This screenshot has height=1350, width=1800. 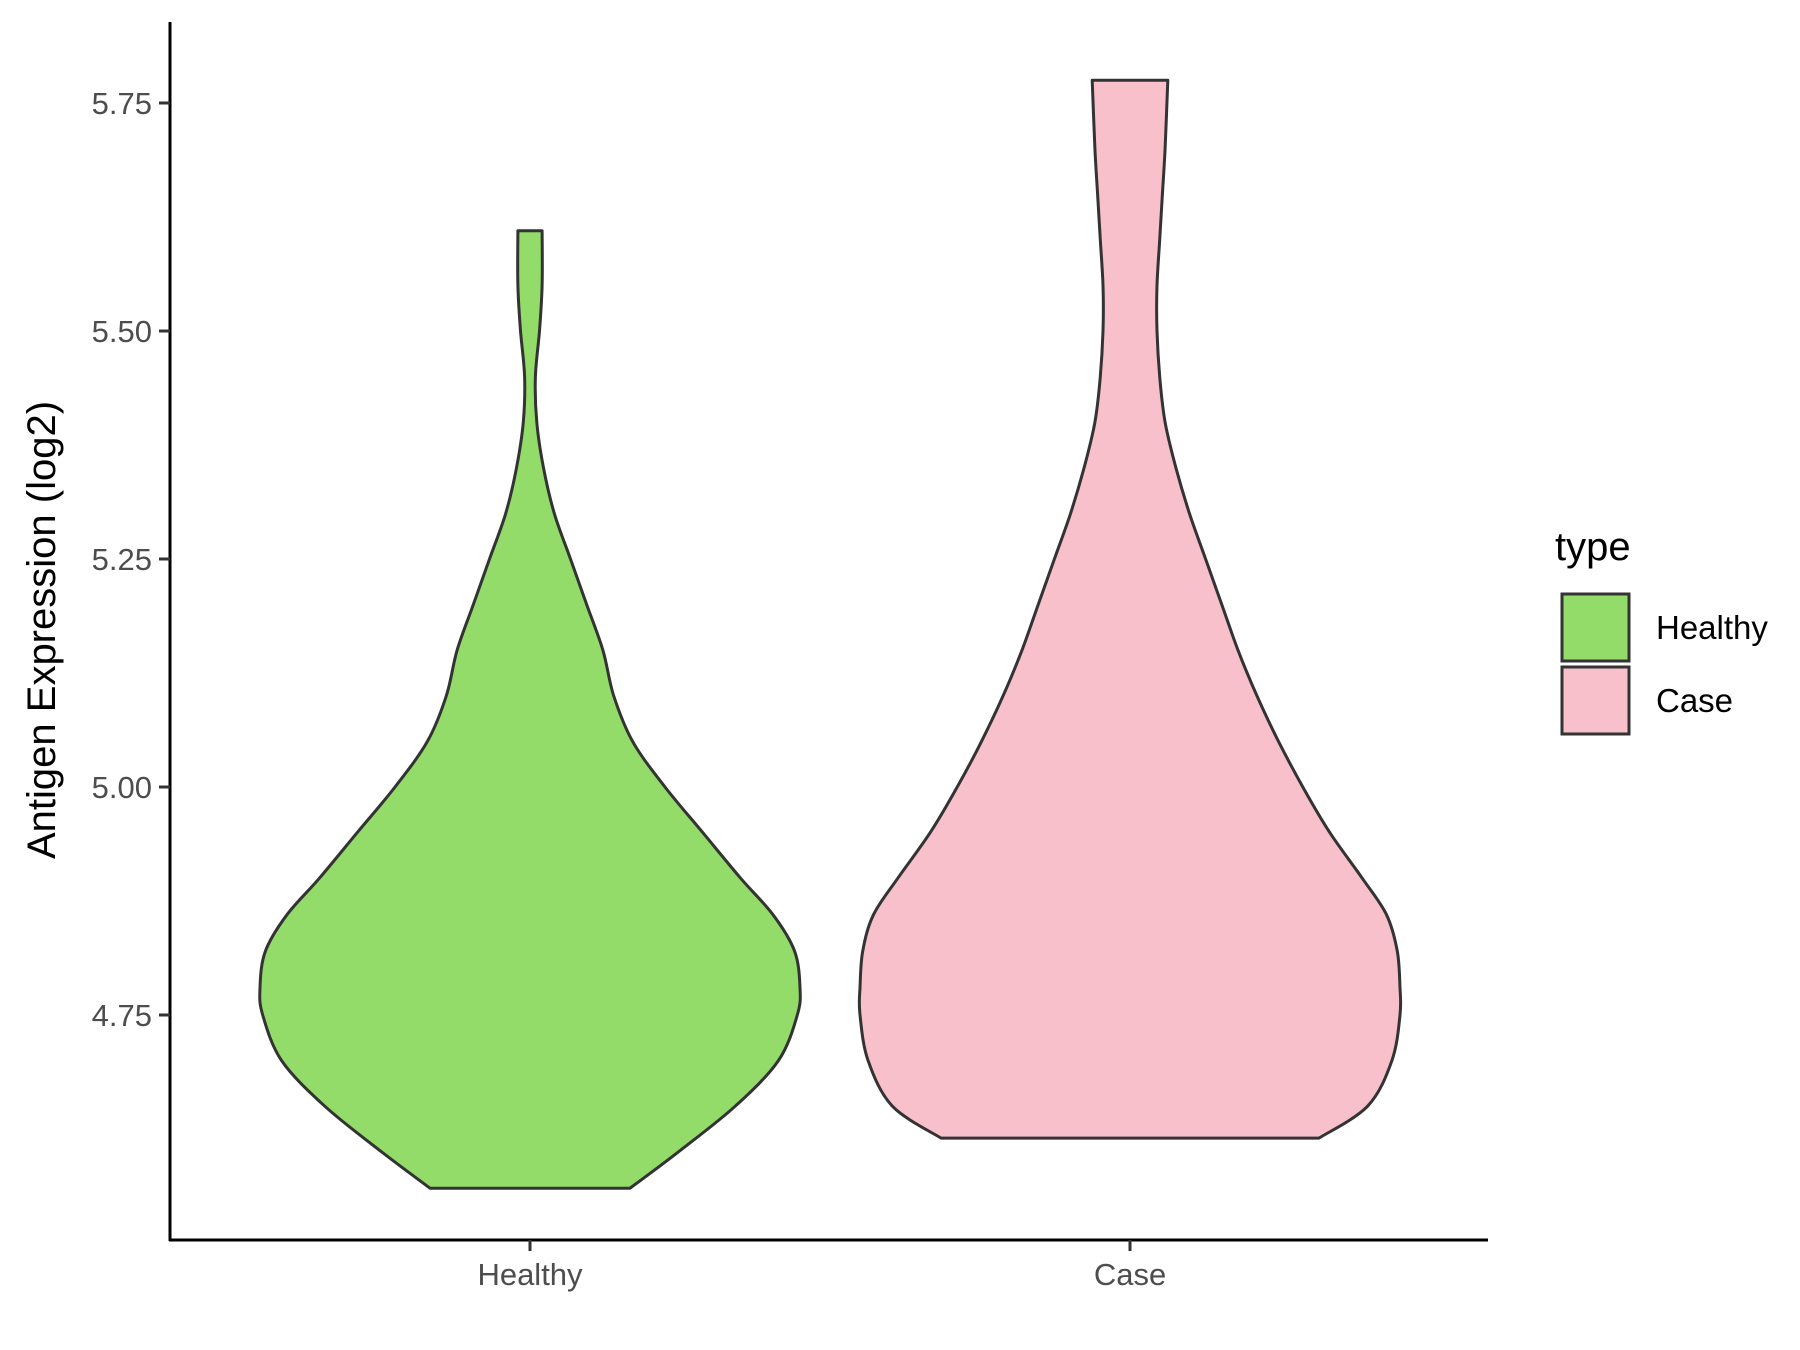 I want to click on y-tick-label: 5.75, so click(x=122, y=103).